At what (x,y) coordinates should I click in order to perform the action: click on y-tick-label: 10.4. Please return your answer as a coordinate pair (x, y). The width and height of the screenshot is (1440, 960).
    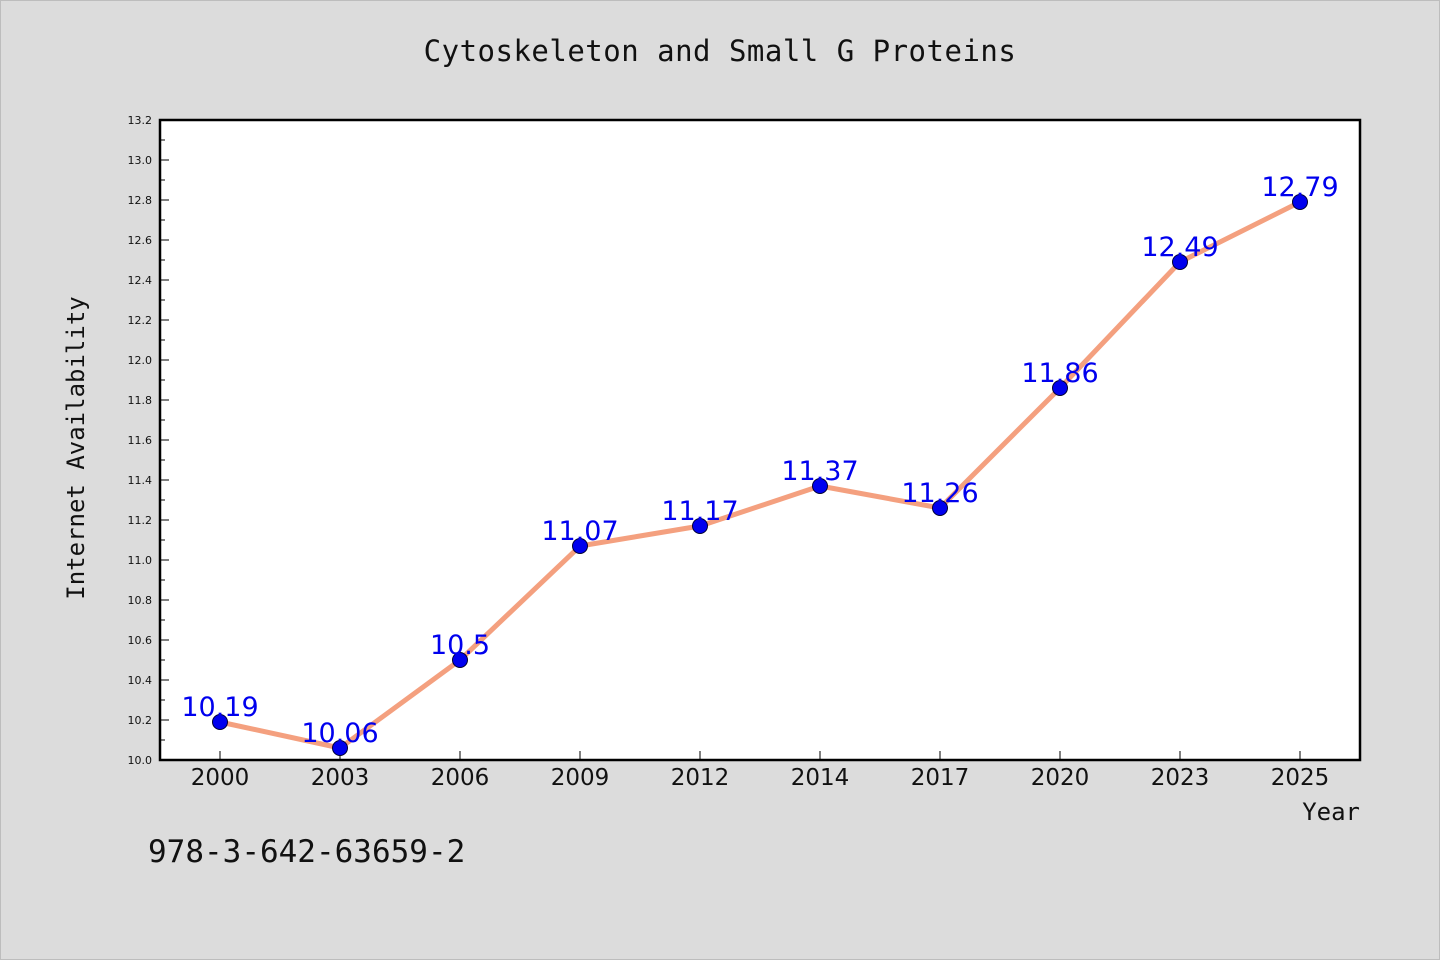
    Looking at the image, I should click on (140, 680).